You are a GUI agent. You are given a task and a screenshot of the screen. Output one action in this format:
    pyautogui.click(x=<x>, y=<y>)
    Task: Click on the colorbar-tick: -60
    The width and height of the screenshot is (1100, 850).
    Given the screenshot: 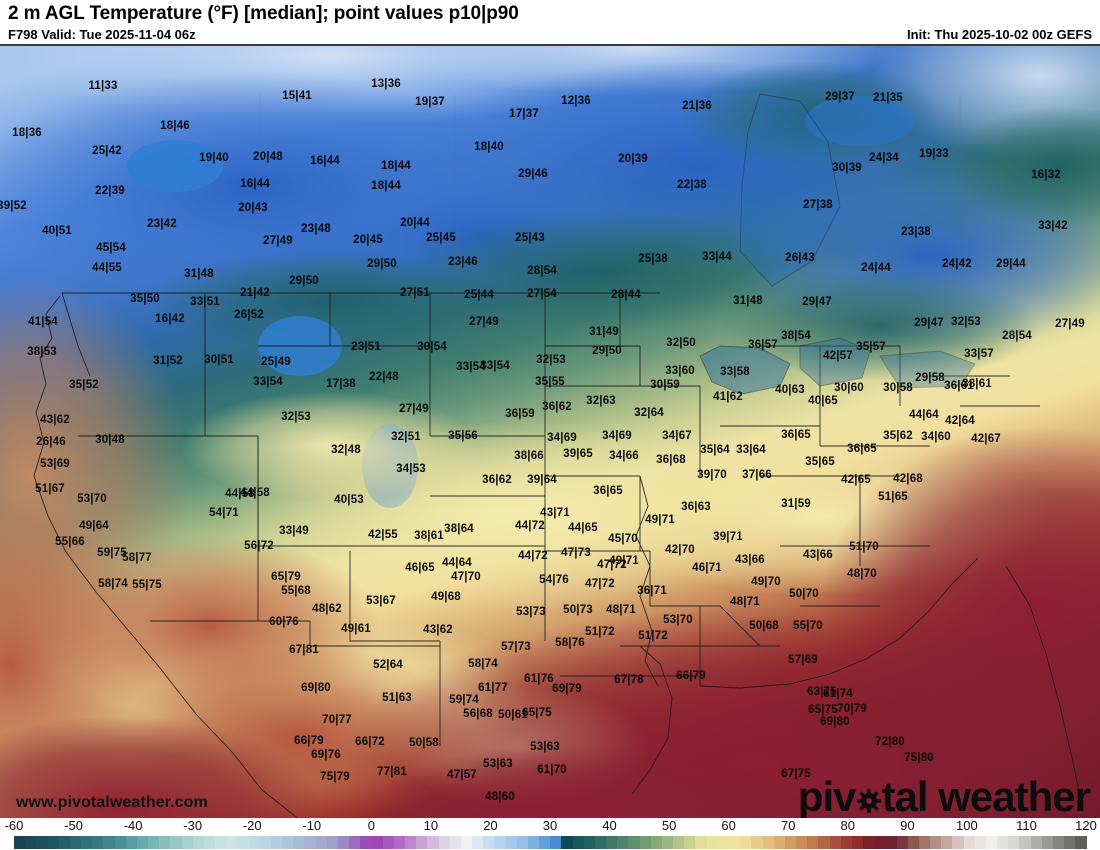 What is the action you would take?
    pyautogui.click(x=14, y=825)
    